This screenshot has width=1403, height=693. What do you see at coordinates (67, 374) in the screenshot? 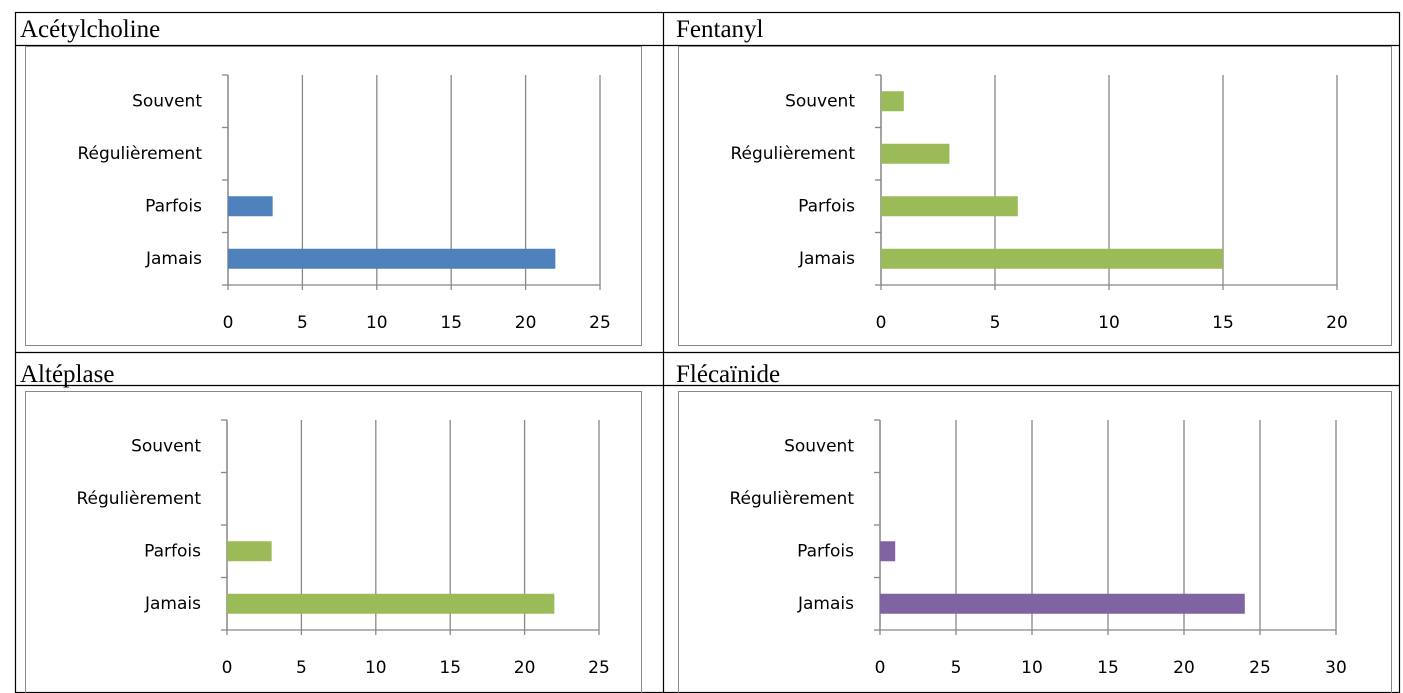
I see `chart-title: Altéplase` at bounding box center [67, 374].